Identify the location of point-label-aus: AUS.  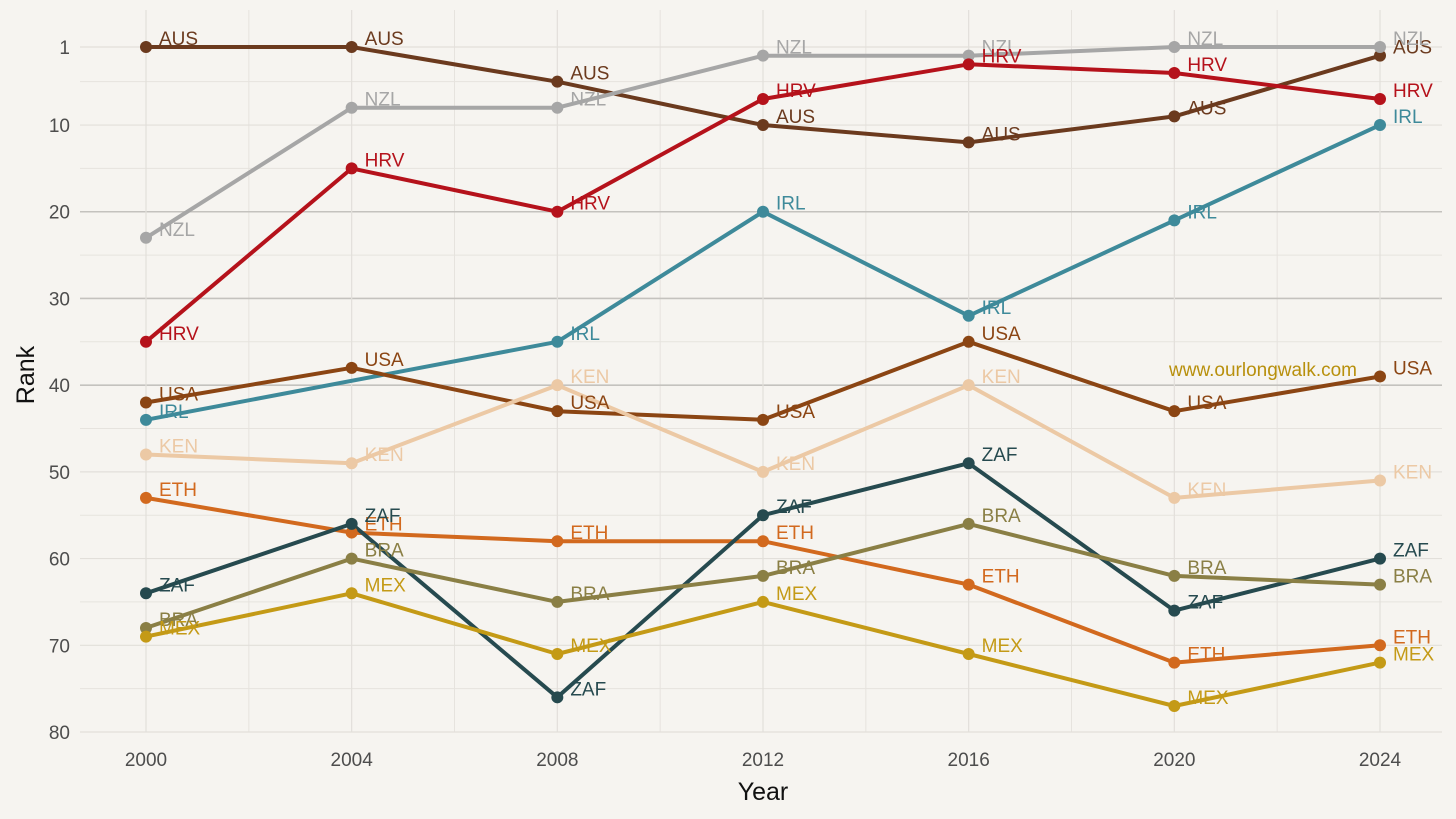
(178, 39).